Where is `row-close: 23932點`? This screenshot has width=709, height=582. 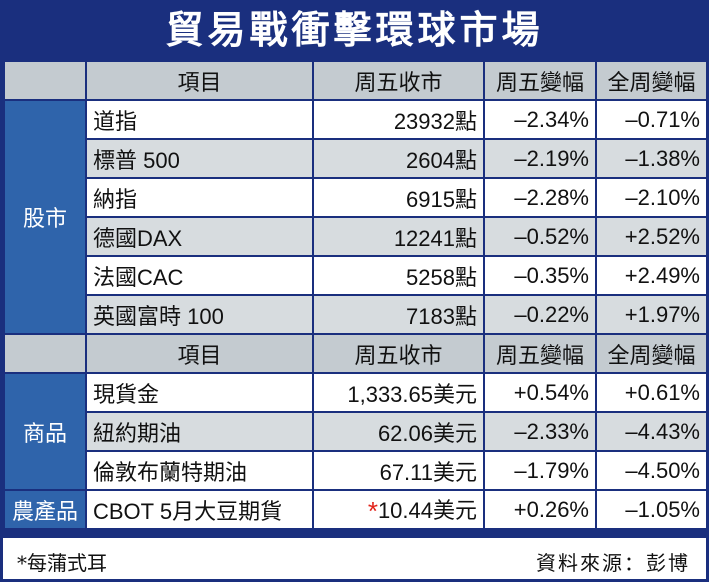
row-close: 23932點 is located at coordinates (398, 119).